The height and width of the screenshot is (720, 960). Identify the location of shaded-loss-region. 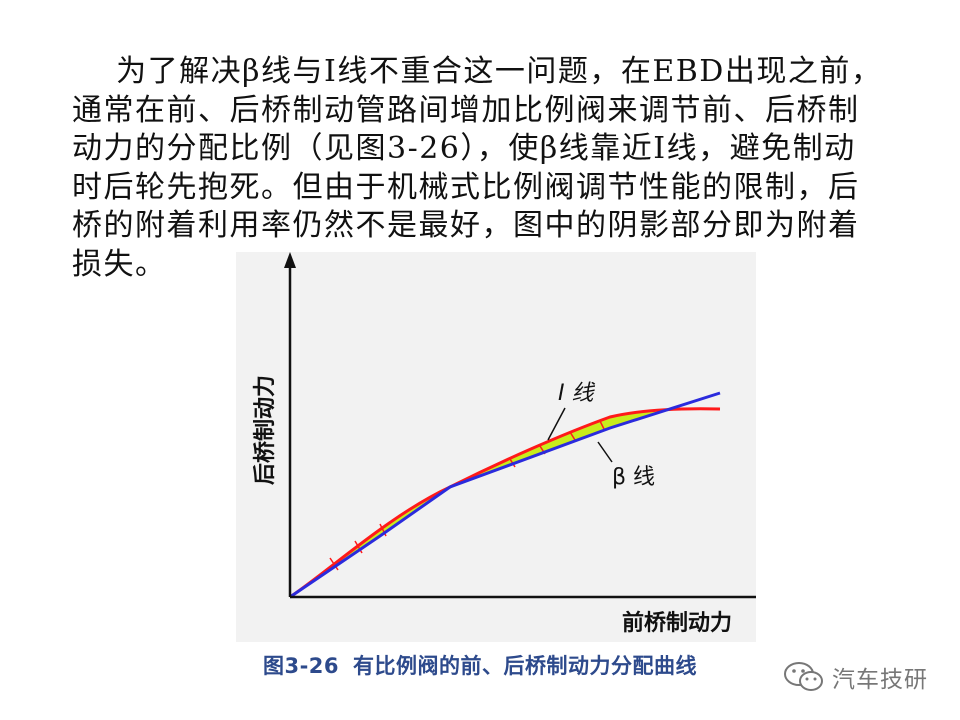
(475, 504).